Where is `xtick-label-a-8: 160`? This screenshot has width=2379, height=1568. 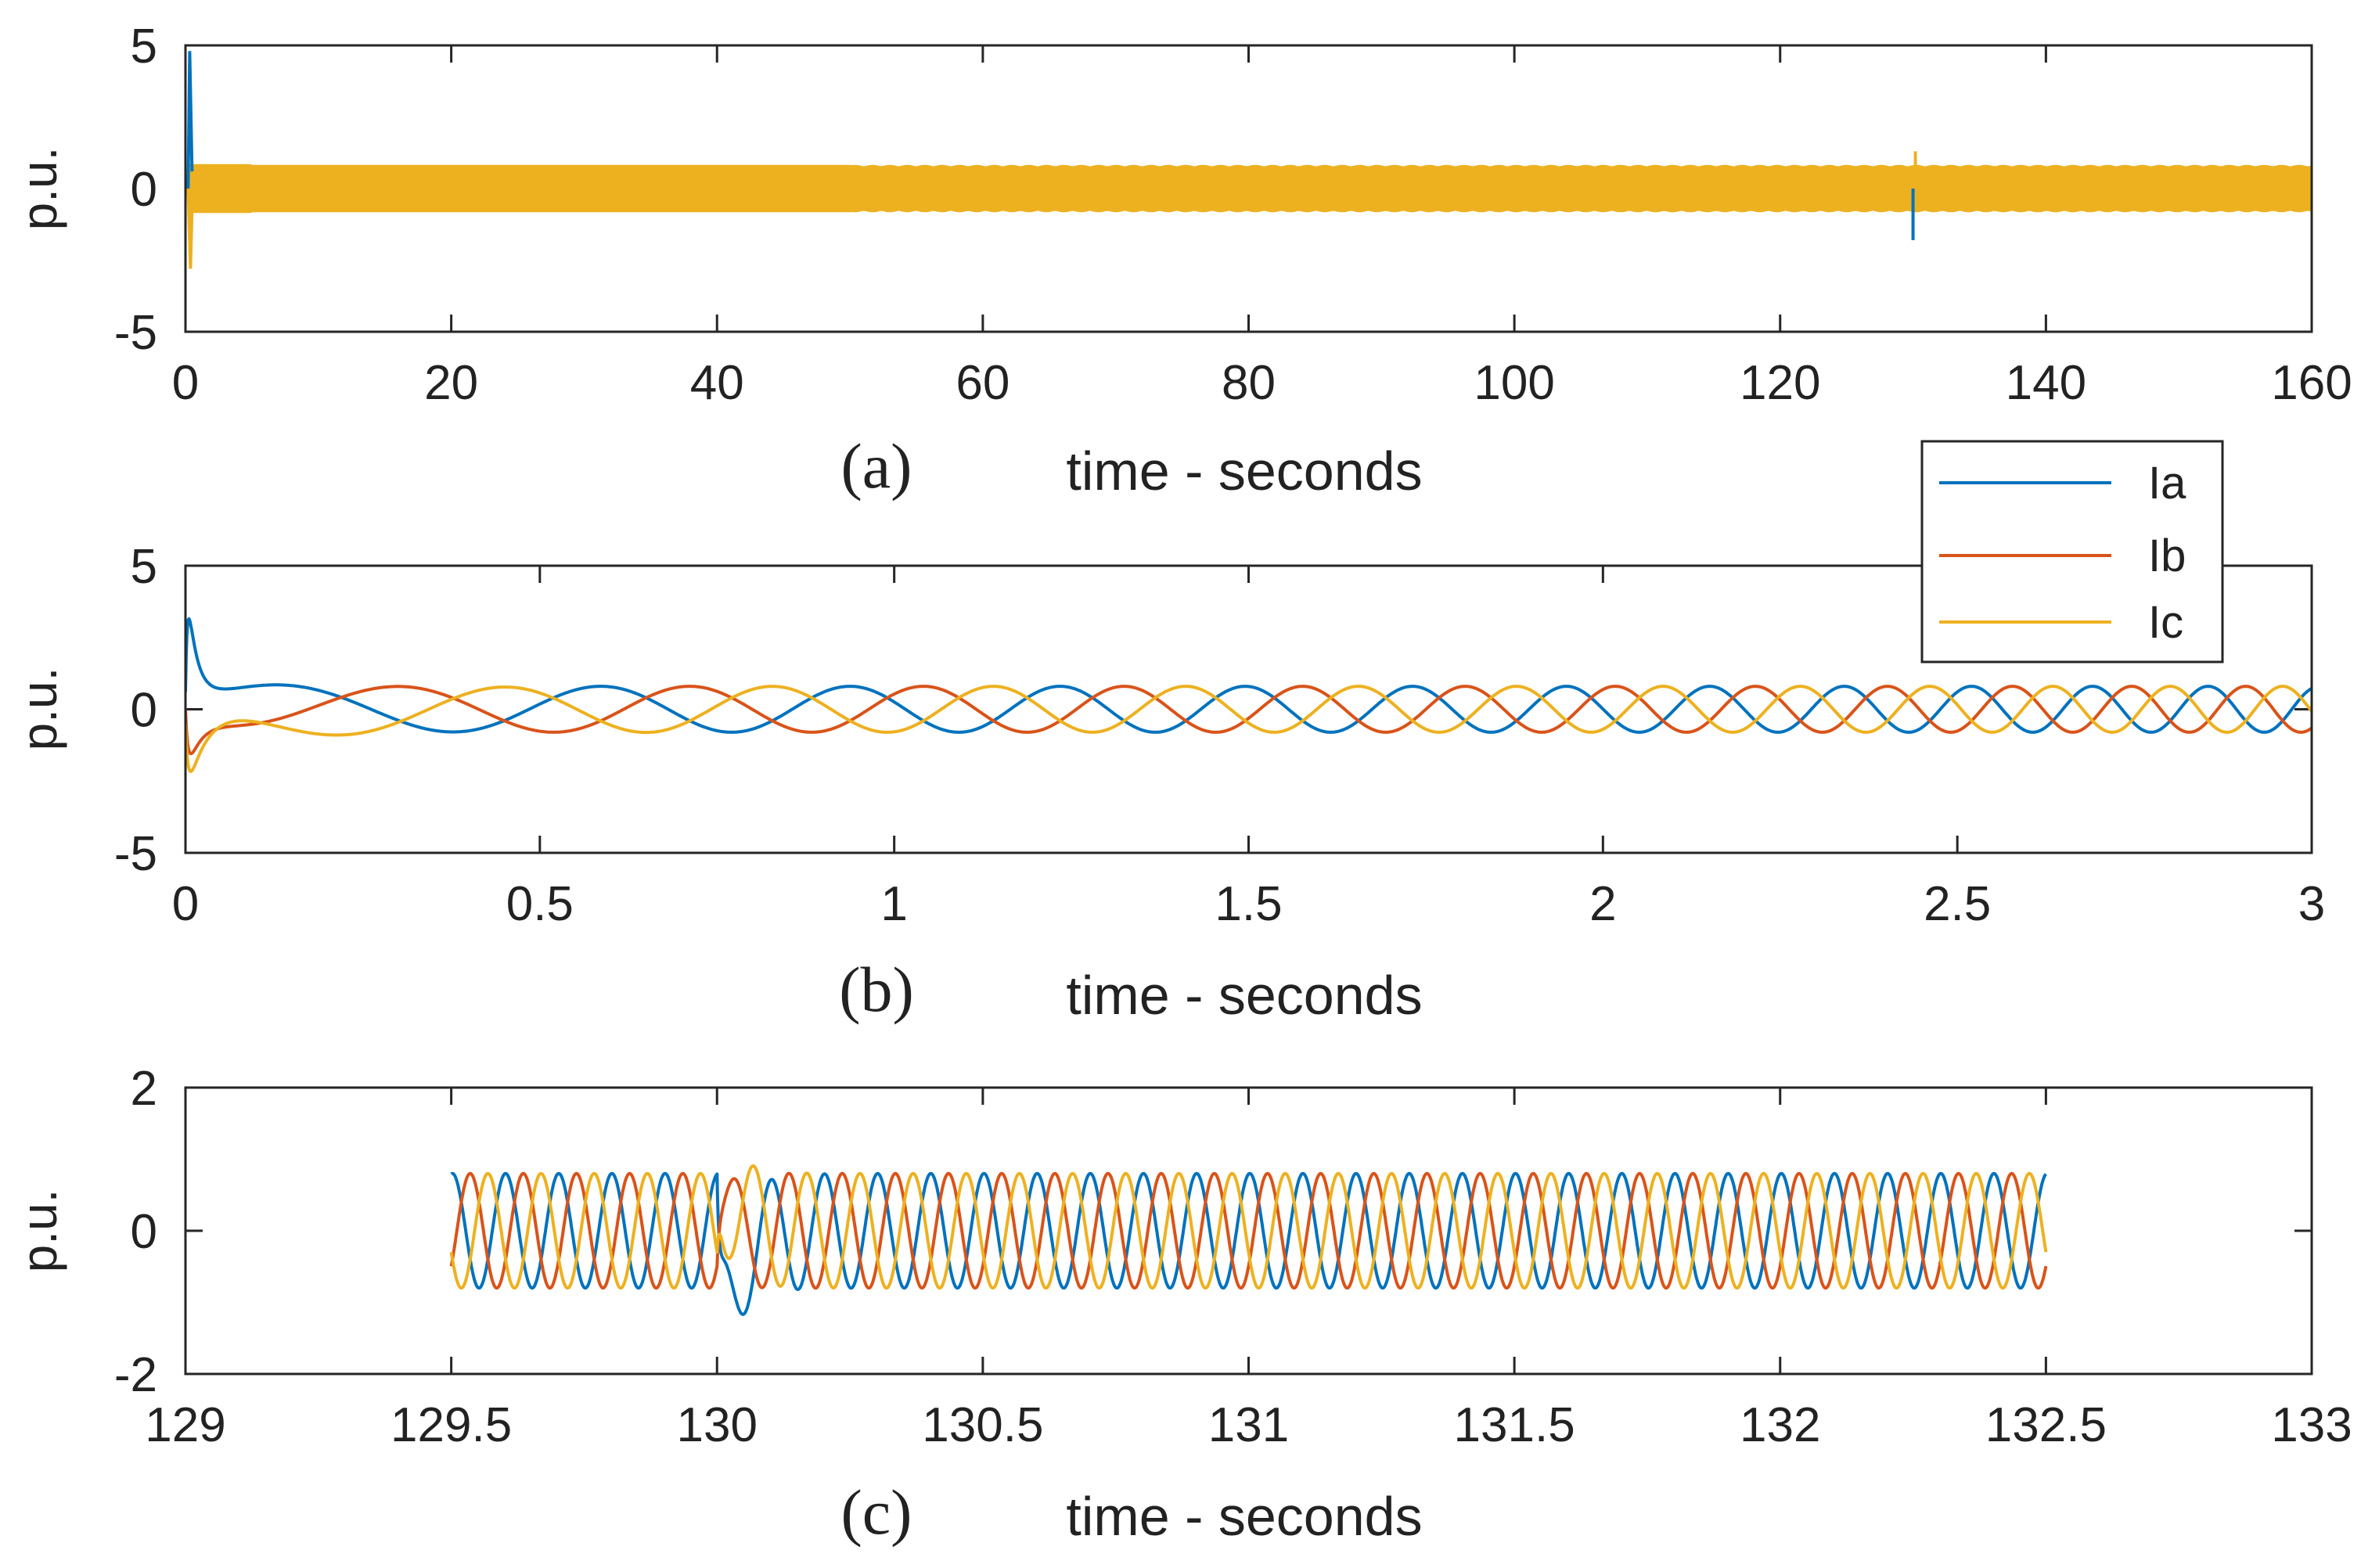
xtick-label-a-8: 160 is located at coordinates (2311, 383).